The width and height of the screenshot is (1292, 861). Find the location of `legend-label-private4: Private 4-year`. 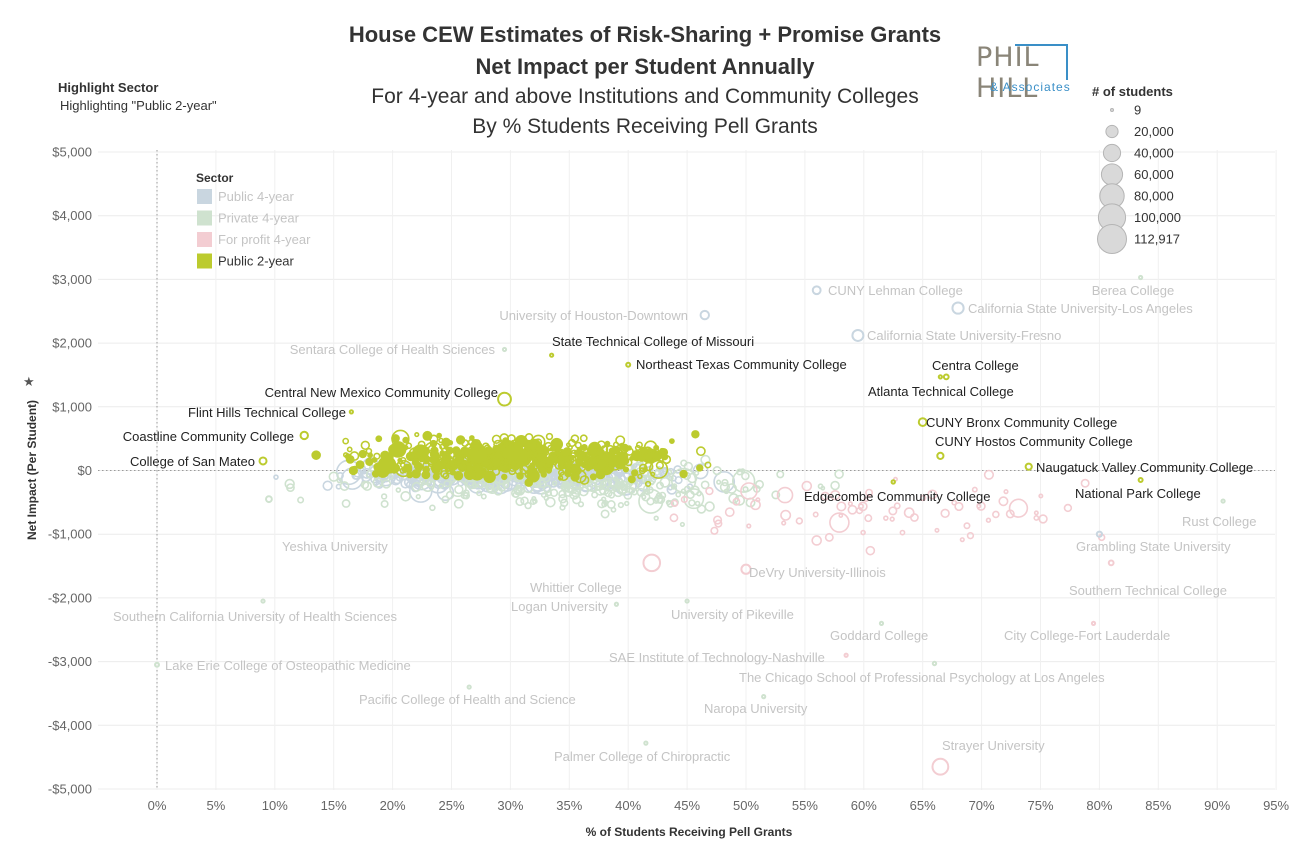

legend-label-private4: Private 4-year is located at coordinates (259, 218).